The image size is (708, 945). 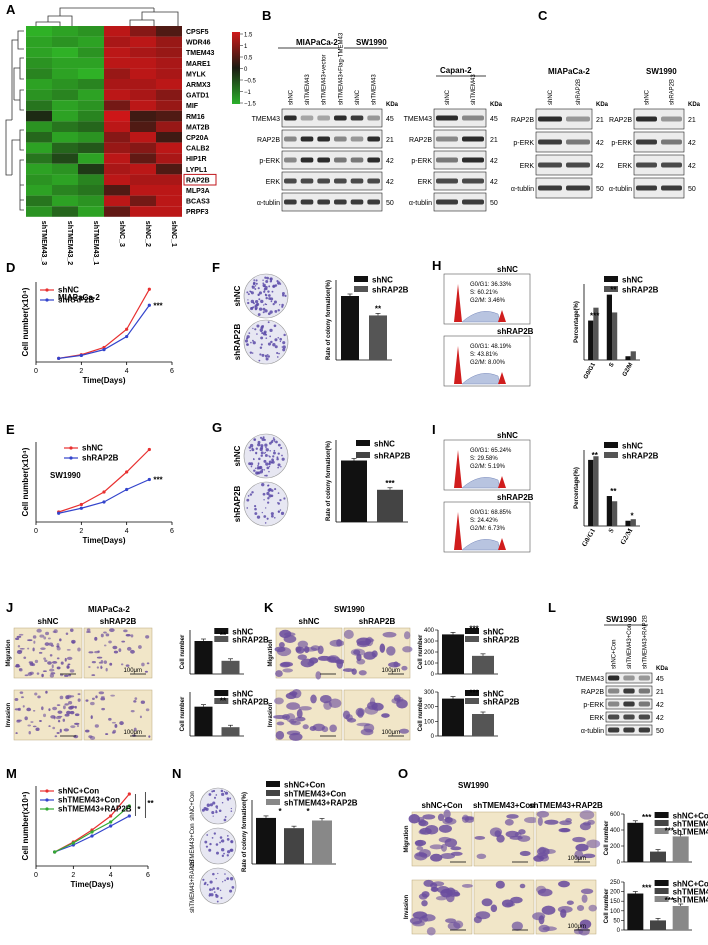 What do you see at coordinates (564, 188) in the screenshot?
I see `blot-strip` at bounding box center [564, 188].